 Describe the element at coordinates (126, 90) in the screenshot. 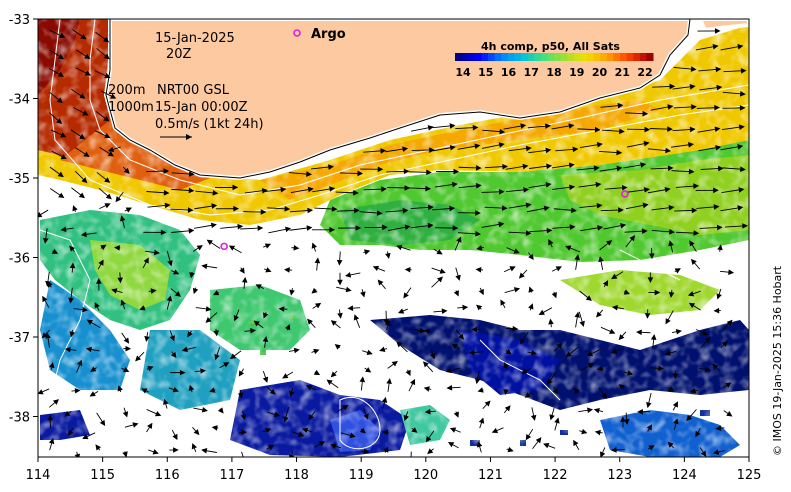

I see `contour-label-200m: 200m` at that location.